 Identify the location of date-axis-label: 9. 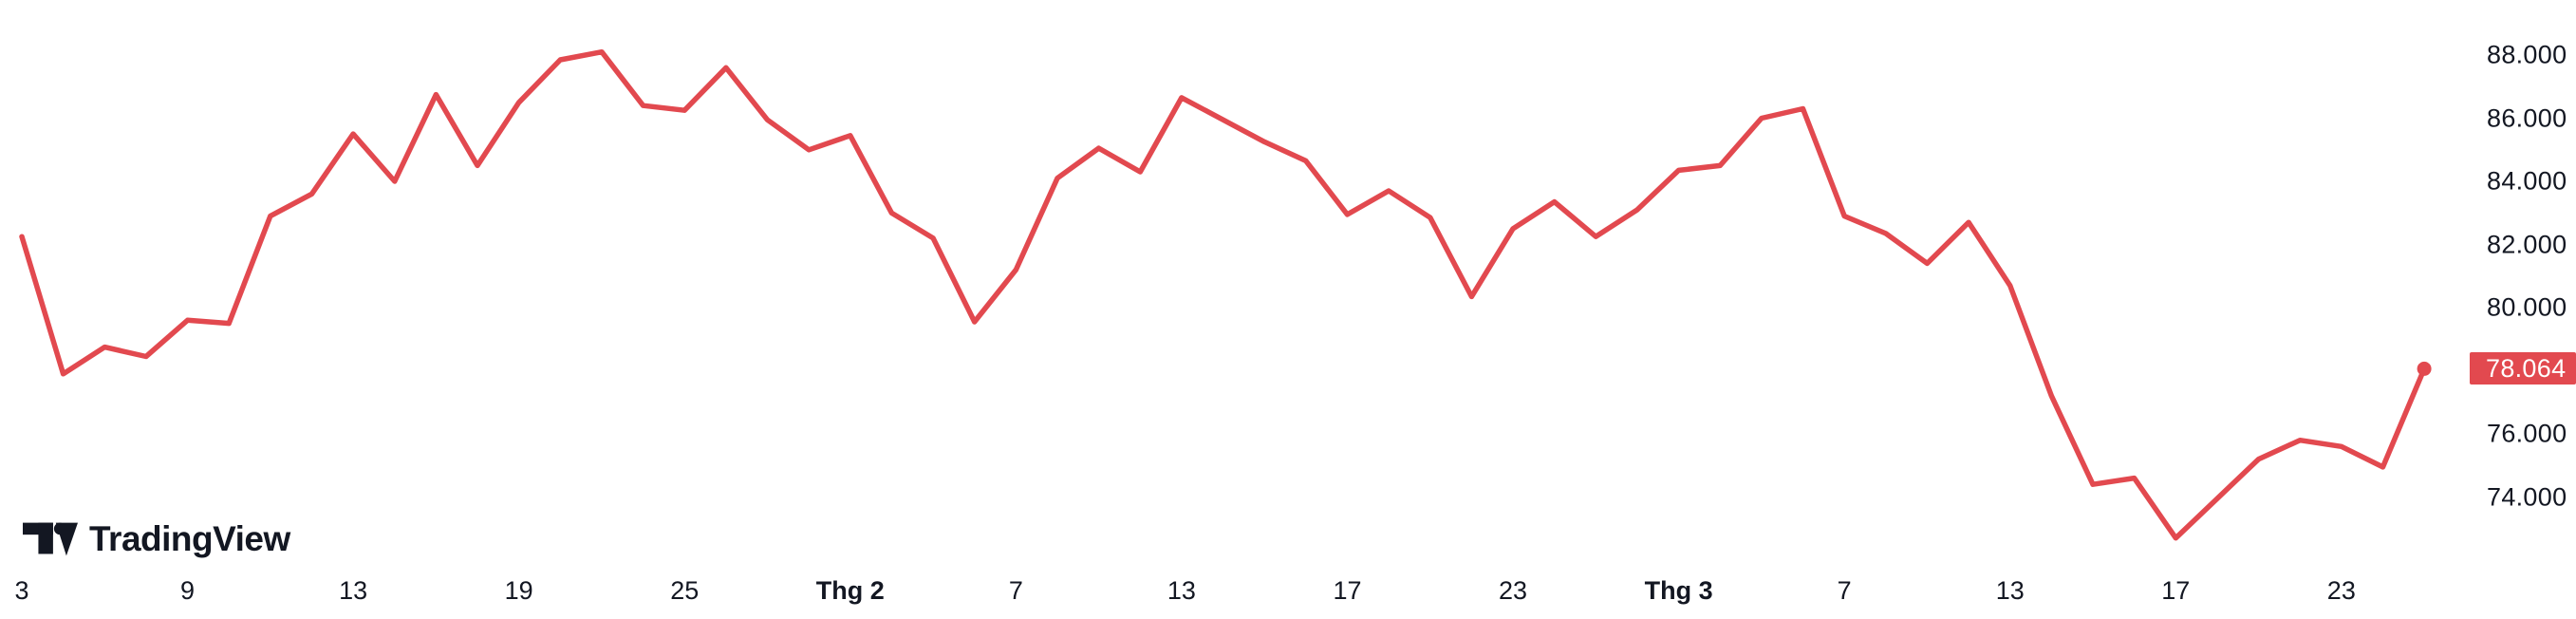
(188, 590).